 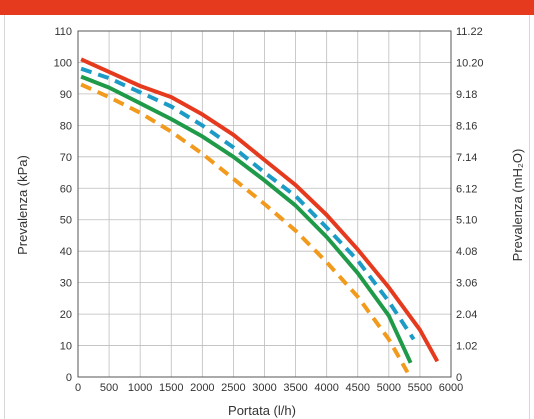 I want to click on x-tick-label: 1000, so click(x=140, y=388).